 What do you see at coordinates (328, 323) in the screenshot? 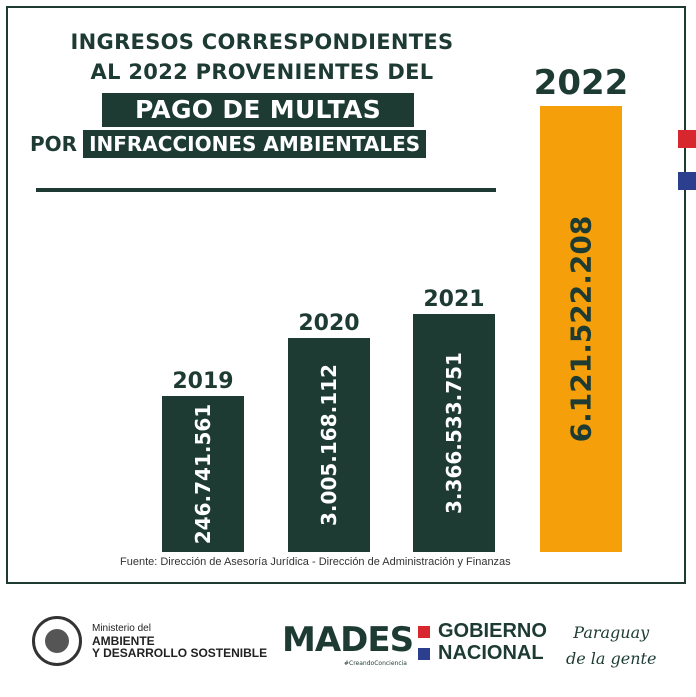
I see `category-label-2020: 2020` at bounding box center [328, 323].